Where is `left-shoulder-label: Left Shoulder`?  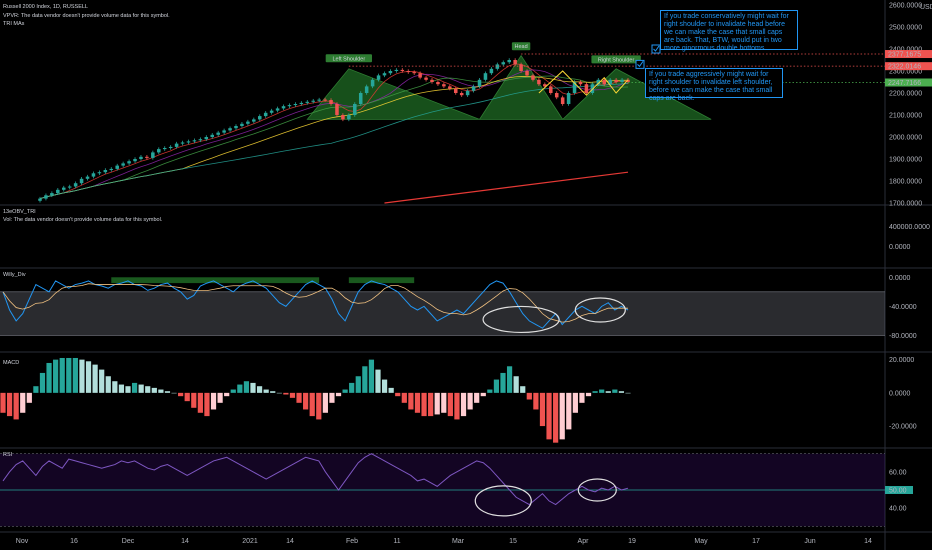 left-shoulder-label: Left Shoulder is located at coordinates (348, 58).